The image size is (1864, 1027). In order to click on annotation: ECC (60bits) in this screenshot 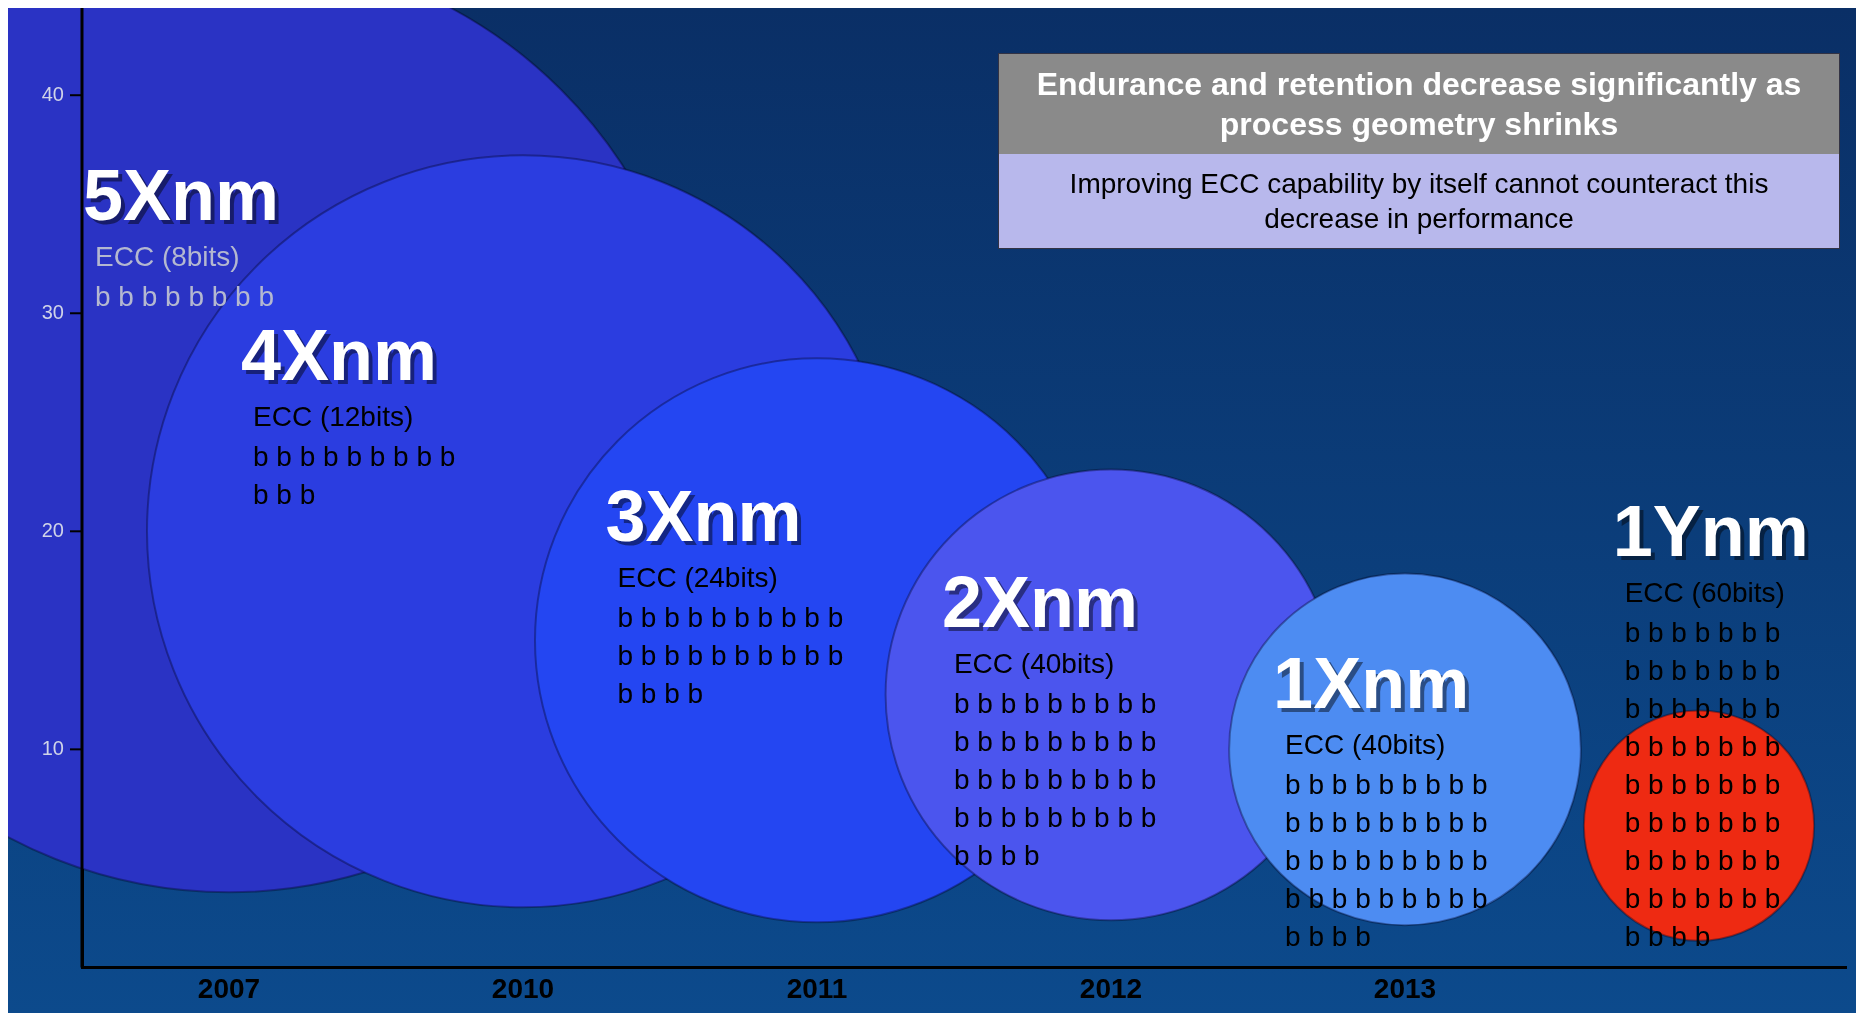, I will do `click(1704, 593)`.